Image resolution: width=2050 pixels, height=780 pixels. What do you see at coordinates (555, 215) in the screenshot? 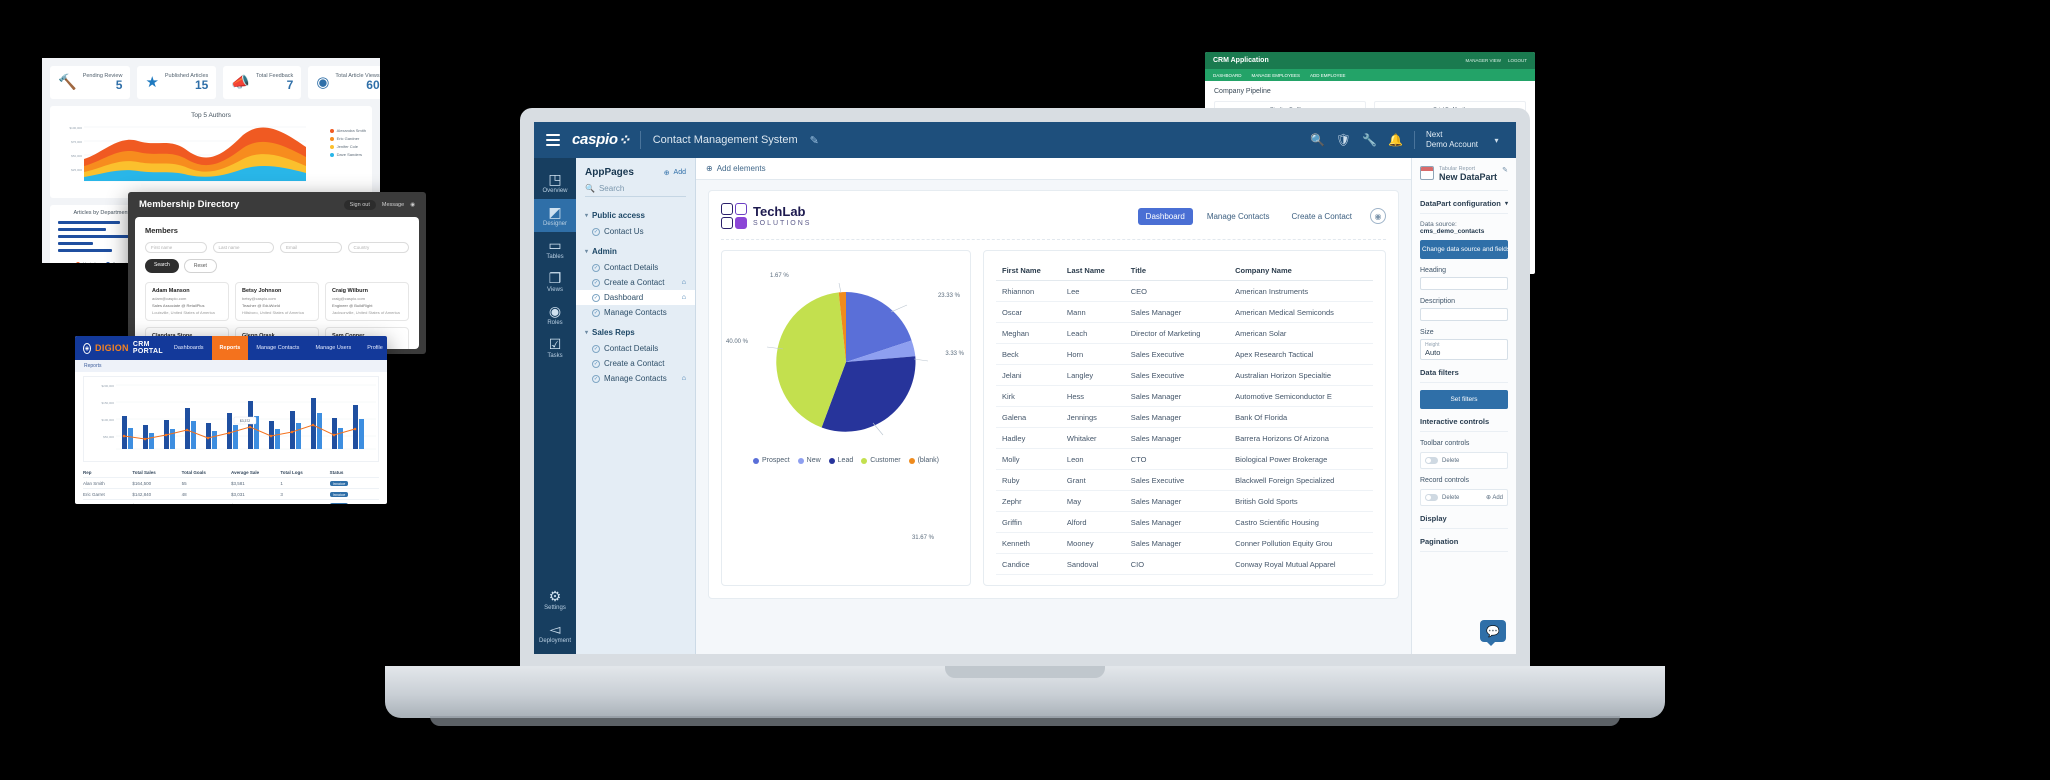
I see `sidebar-item-designer: ◩ Designer` at bounding box center [555, 215].